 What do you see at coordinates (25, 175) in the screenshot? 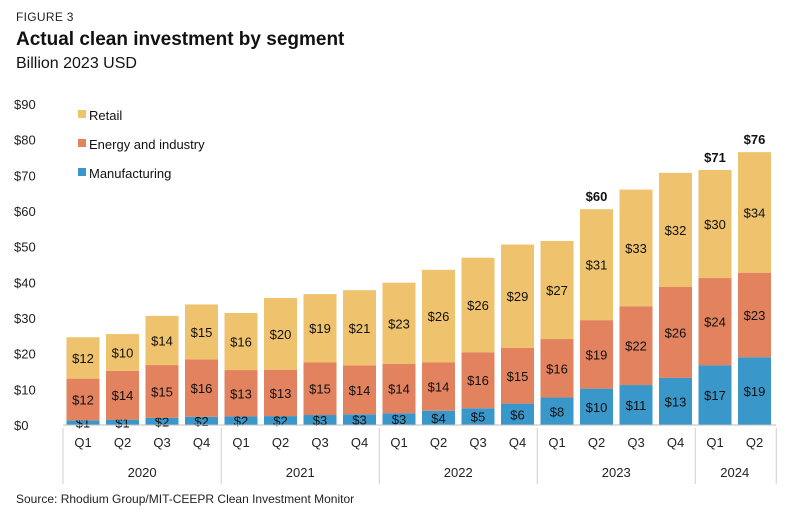
I see `y-tick-label: $70` at bounding box center [25, 175].